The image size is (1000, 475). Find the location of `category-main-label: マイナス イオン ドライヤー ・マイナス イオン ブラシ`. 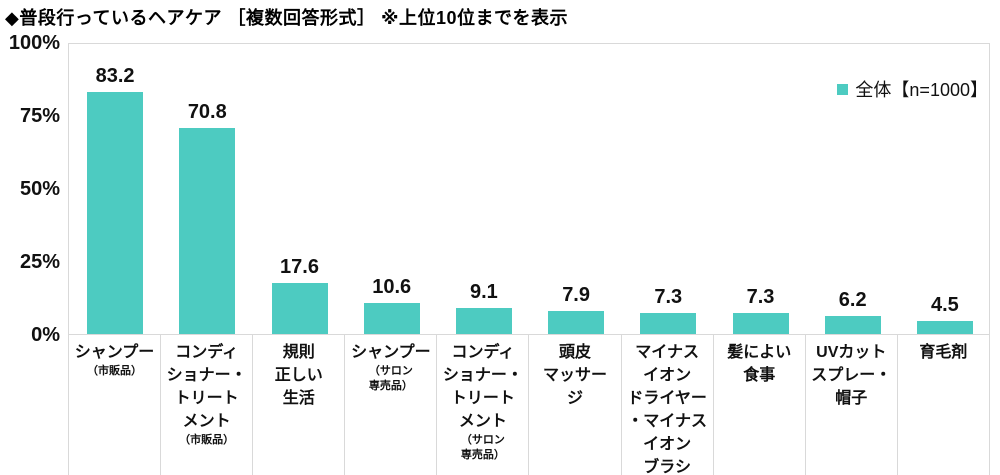

category-main-label: マイナス イオン ドライヤー ・マイナス イオン ブラシ is located at coordinates (667, 409).